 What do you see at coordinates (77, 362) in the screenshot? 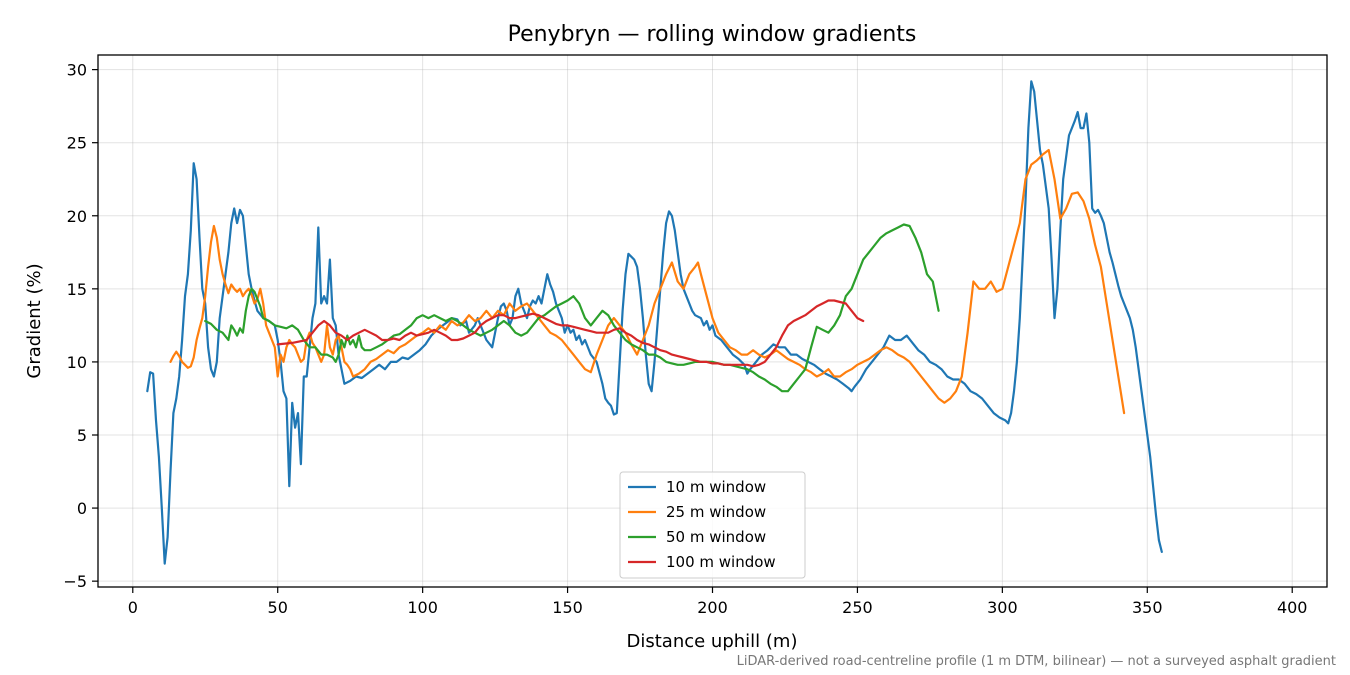
I see `y-tick-label: 10` at bounding box center [77, 362].